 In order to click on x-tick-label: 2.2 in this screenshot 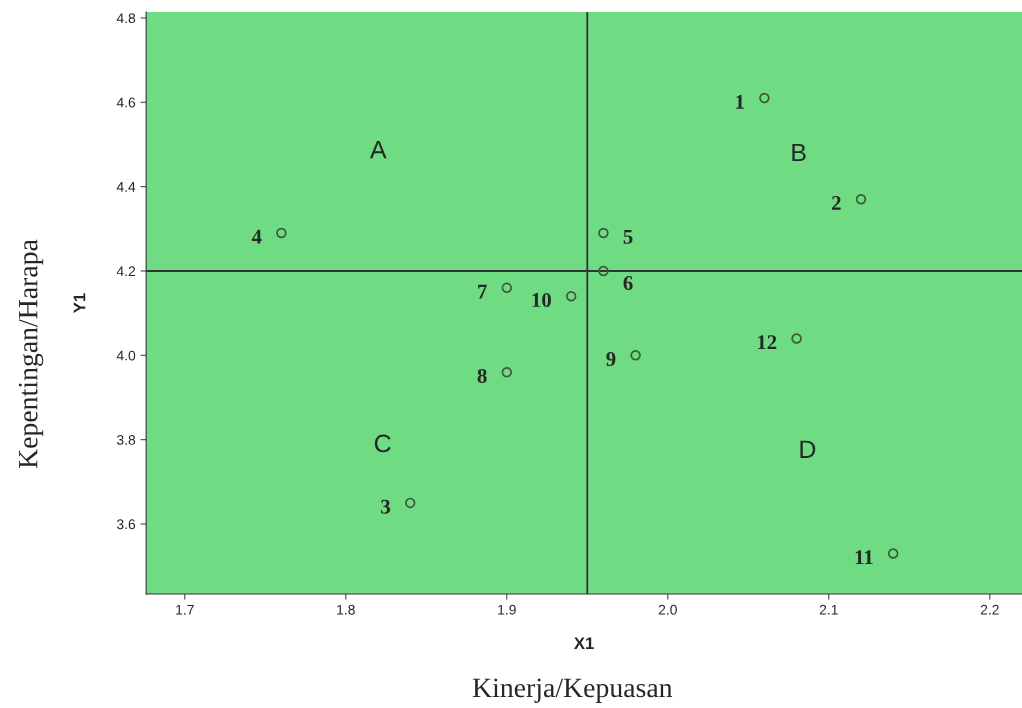, I will do `click(989, 609)`.